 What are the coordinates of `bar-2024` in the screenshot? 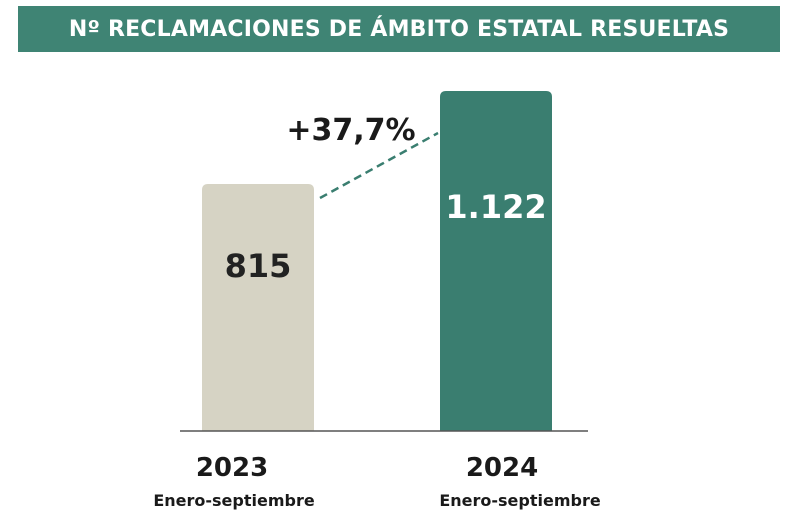 It's located at (496, 261).